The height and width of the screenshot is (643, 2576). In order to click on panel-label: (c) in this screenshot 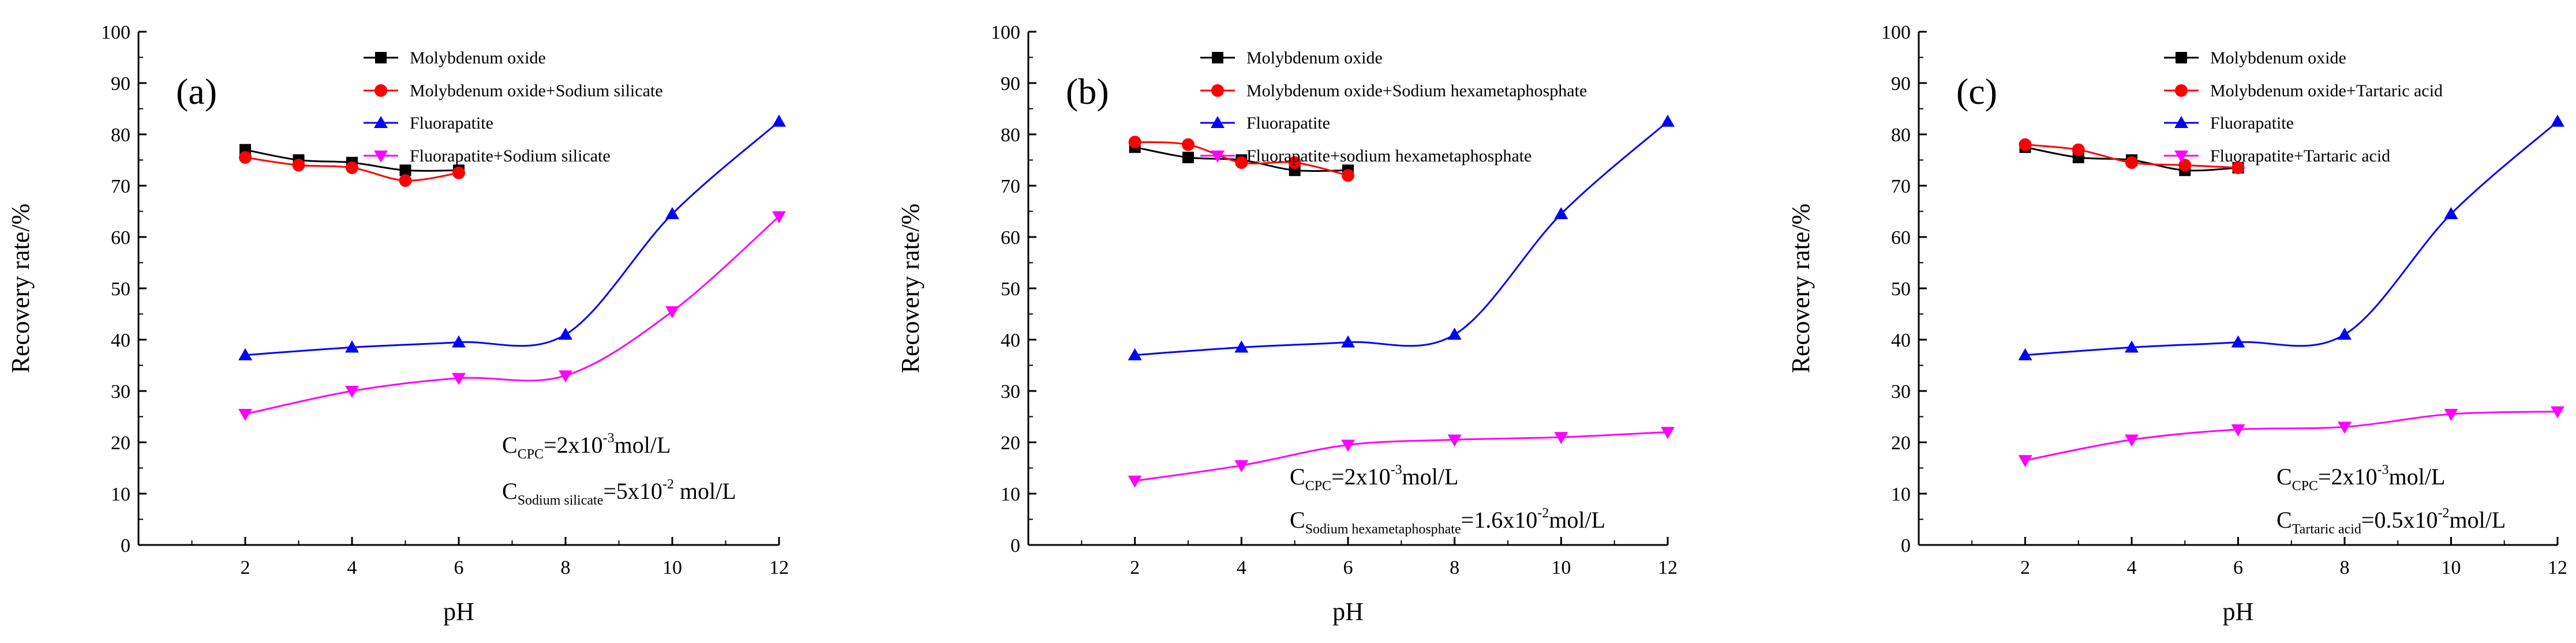, I will do `click(1977, 92)`.